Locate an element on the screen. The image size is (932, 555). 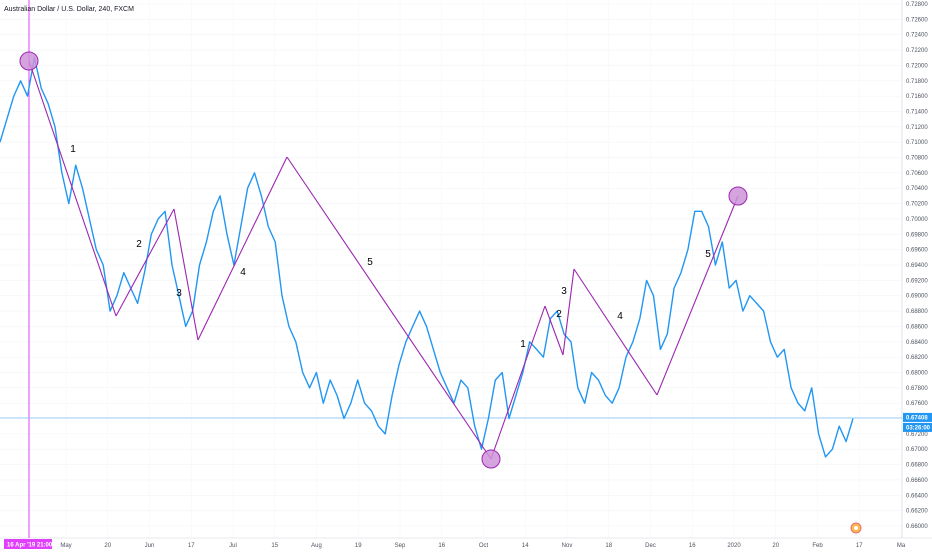
price-label-text: 0.67408 is located at coordinates (917, 418).